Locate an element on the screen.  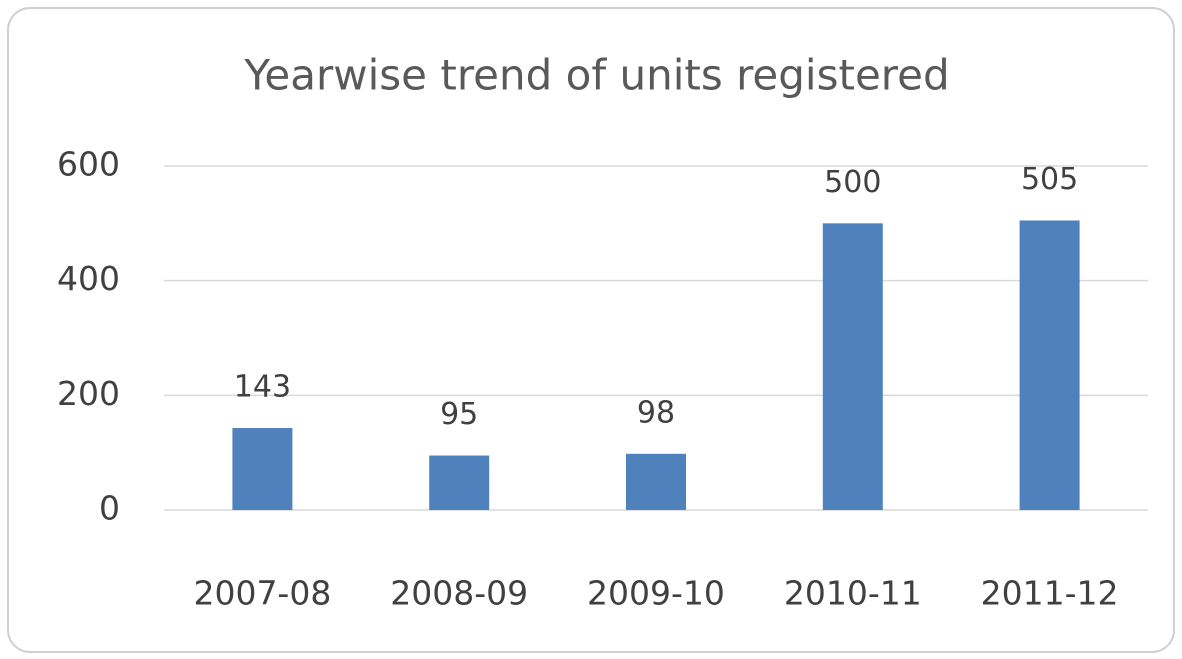
x-tick-label: 2009-10 is located at coordinates (656, 593).